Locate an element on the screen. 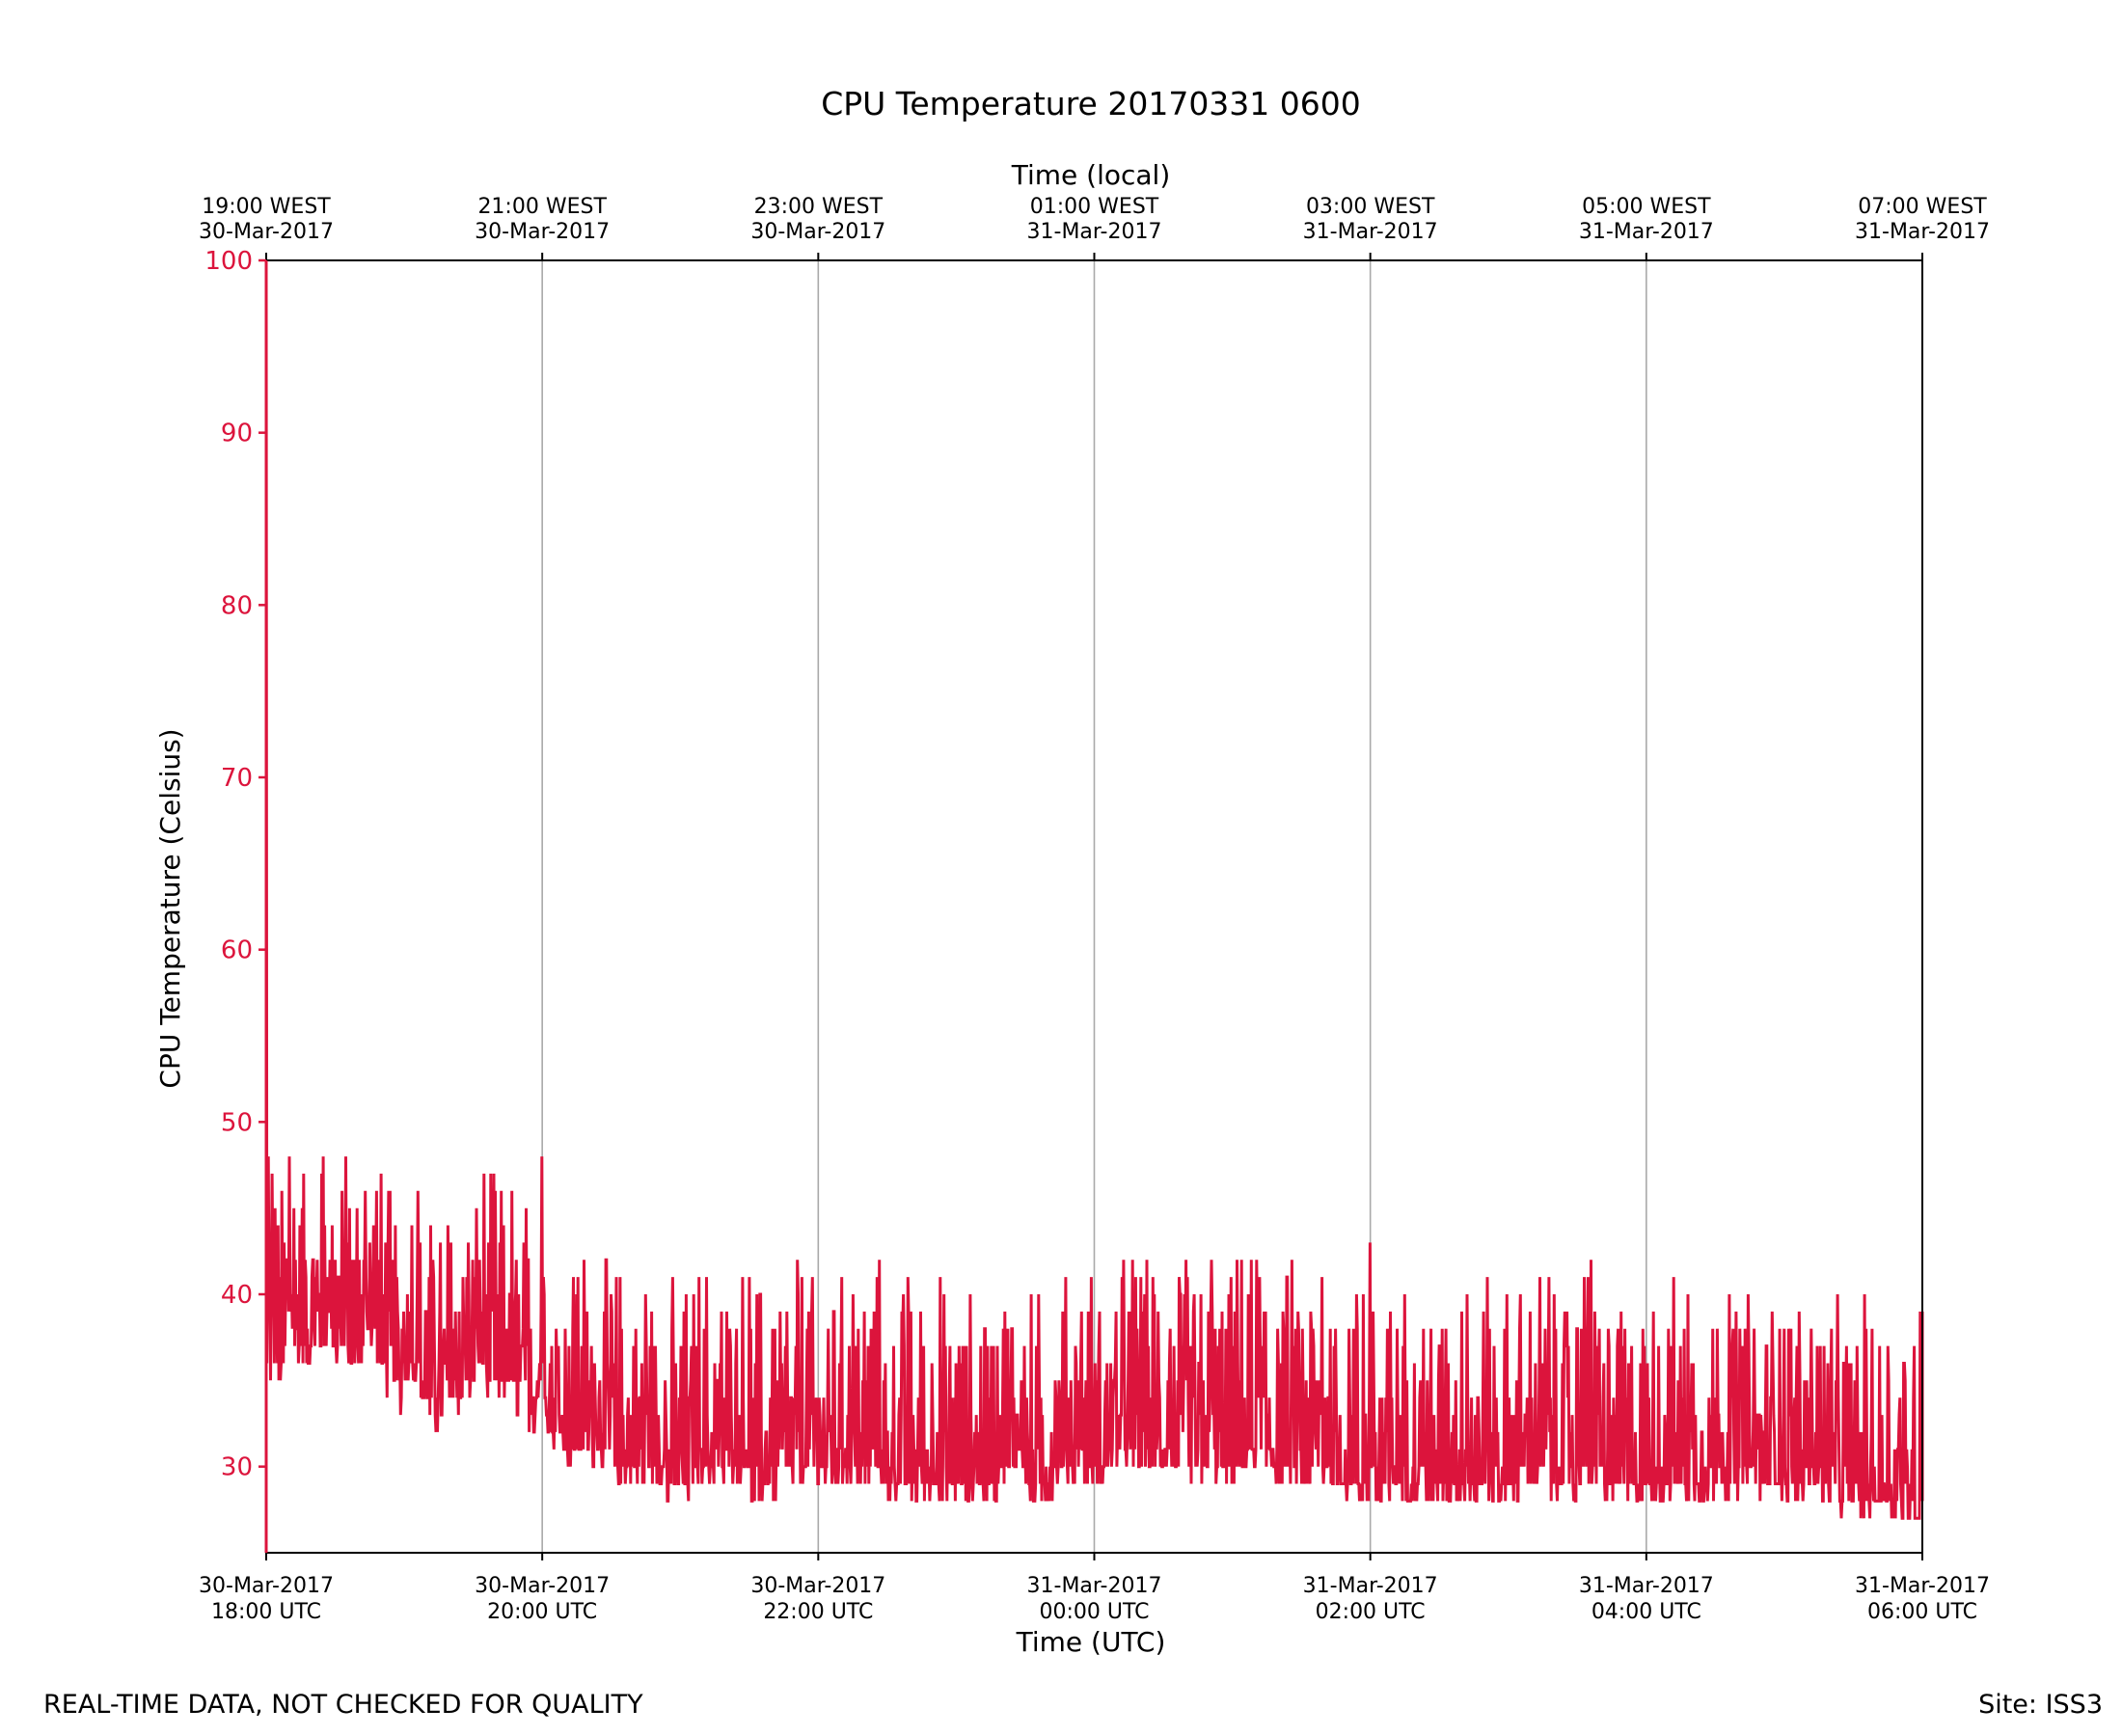 This screenshot has width=2122, height=1736. y-tick-labels: 30 40 50 60 70 80 90 100 is located at coordinates (229, 864).